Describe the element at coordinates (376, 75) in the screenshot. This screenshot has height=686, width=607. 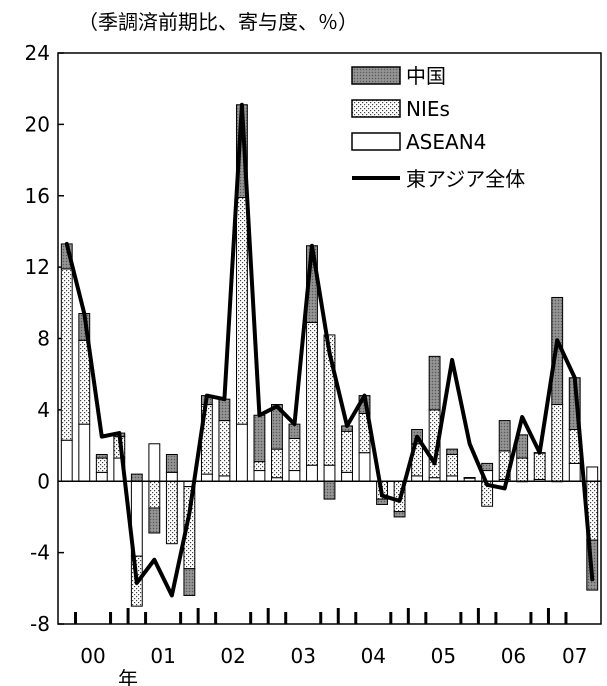
I see `legend-swatch-china` at that location.